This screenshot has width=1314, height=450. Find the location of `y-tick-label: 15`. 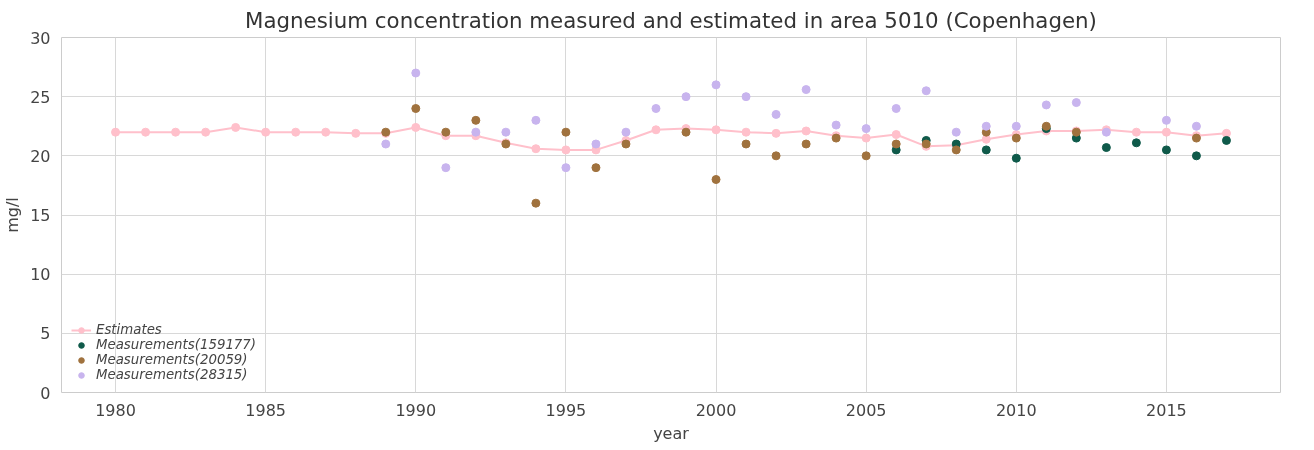

y-tick-label: 15 is located at coordinates (40, 215).